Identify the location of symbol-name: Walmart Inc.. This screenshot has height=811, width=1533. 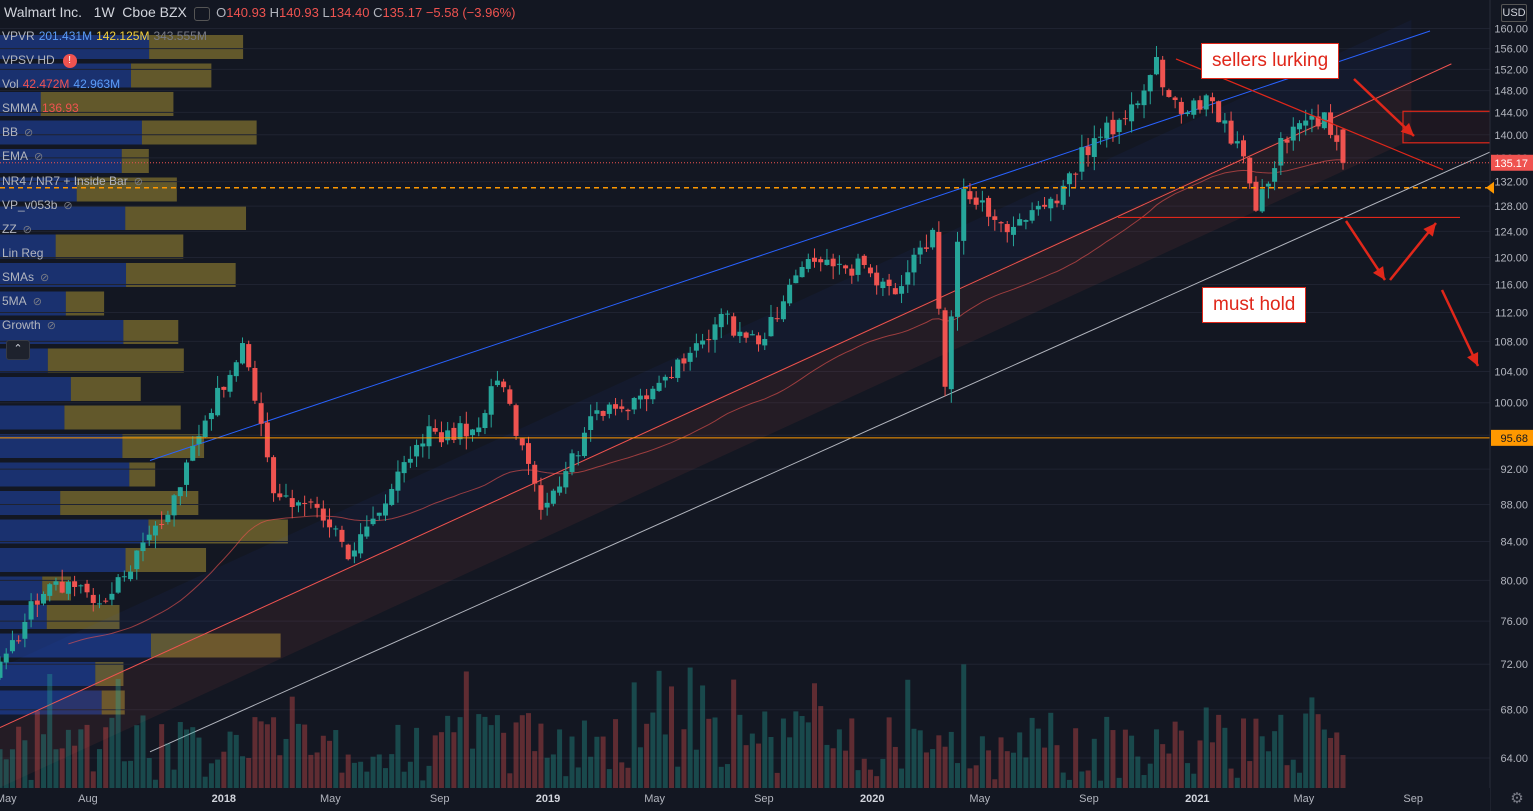
(43, 12).